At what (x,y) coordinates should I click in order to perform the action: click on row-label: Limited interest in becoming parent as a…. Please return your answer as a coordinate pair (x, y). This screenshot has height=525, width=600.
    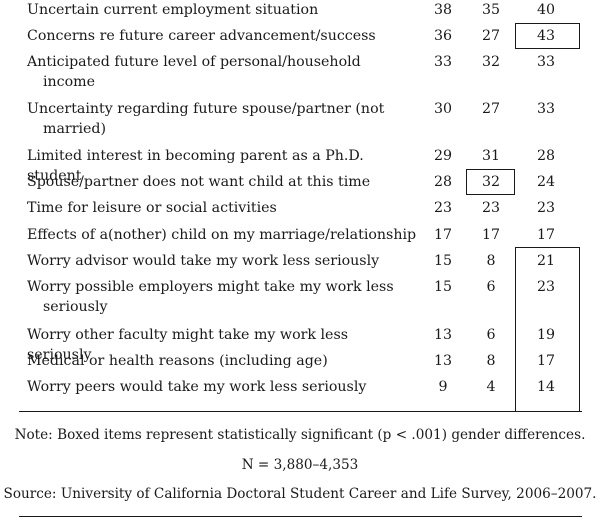
    Looking at the image, I should click on (195, 166).